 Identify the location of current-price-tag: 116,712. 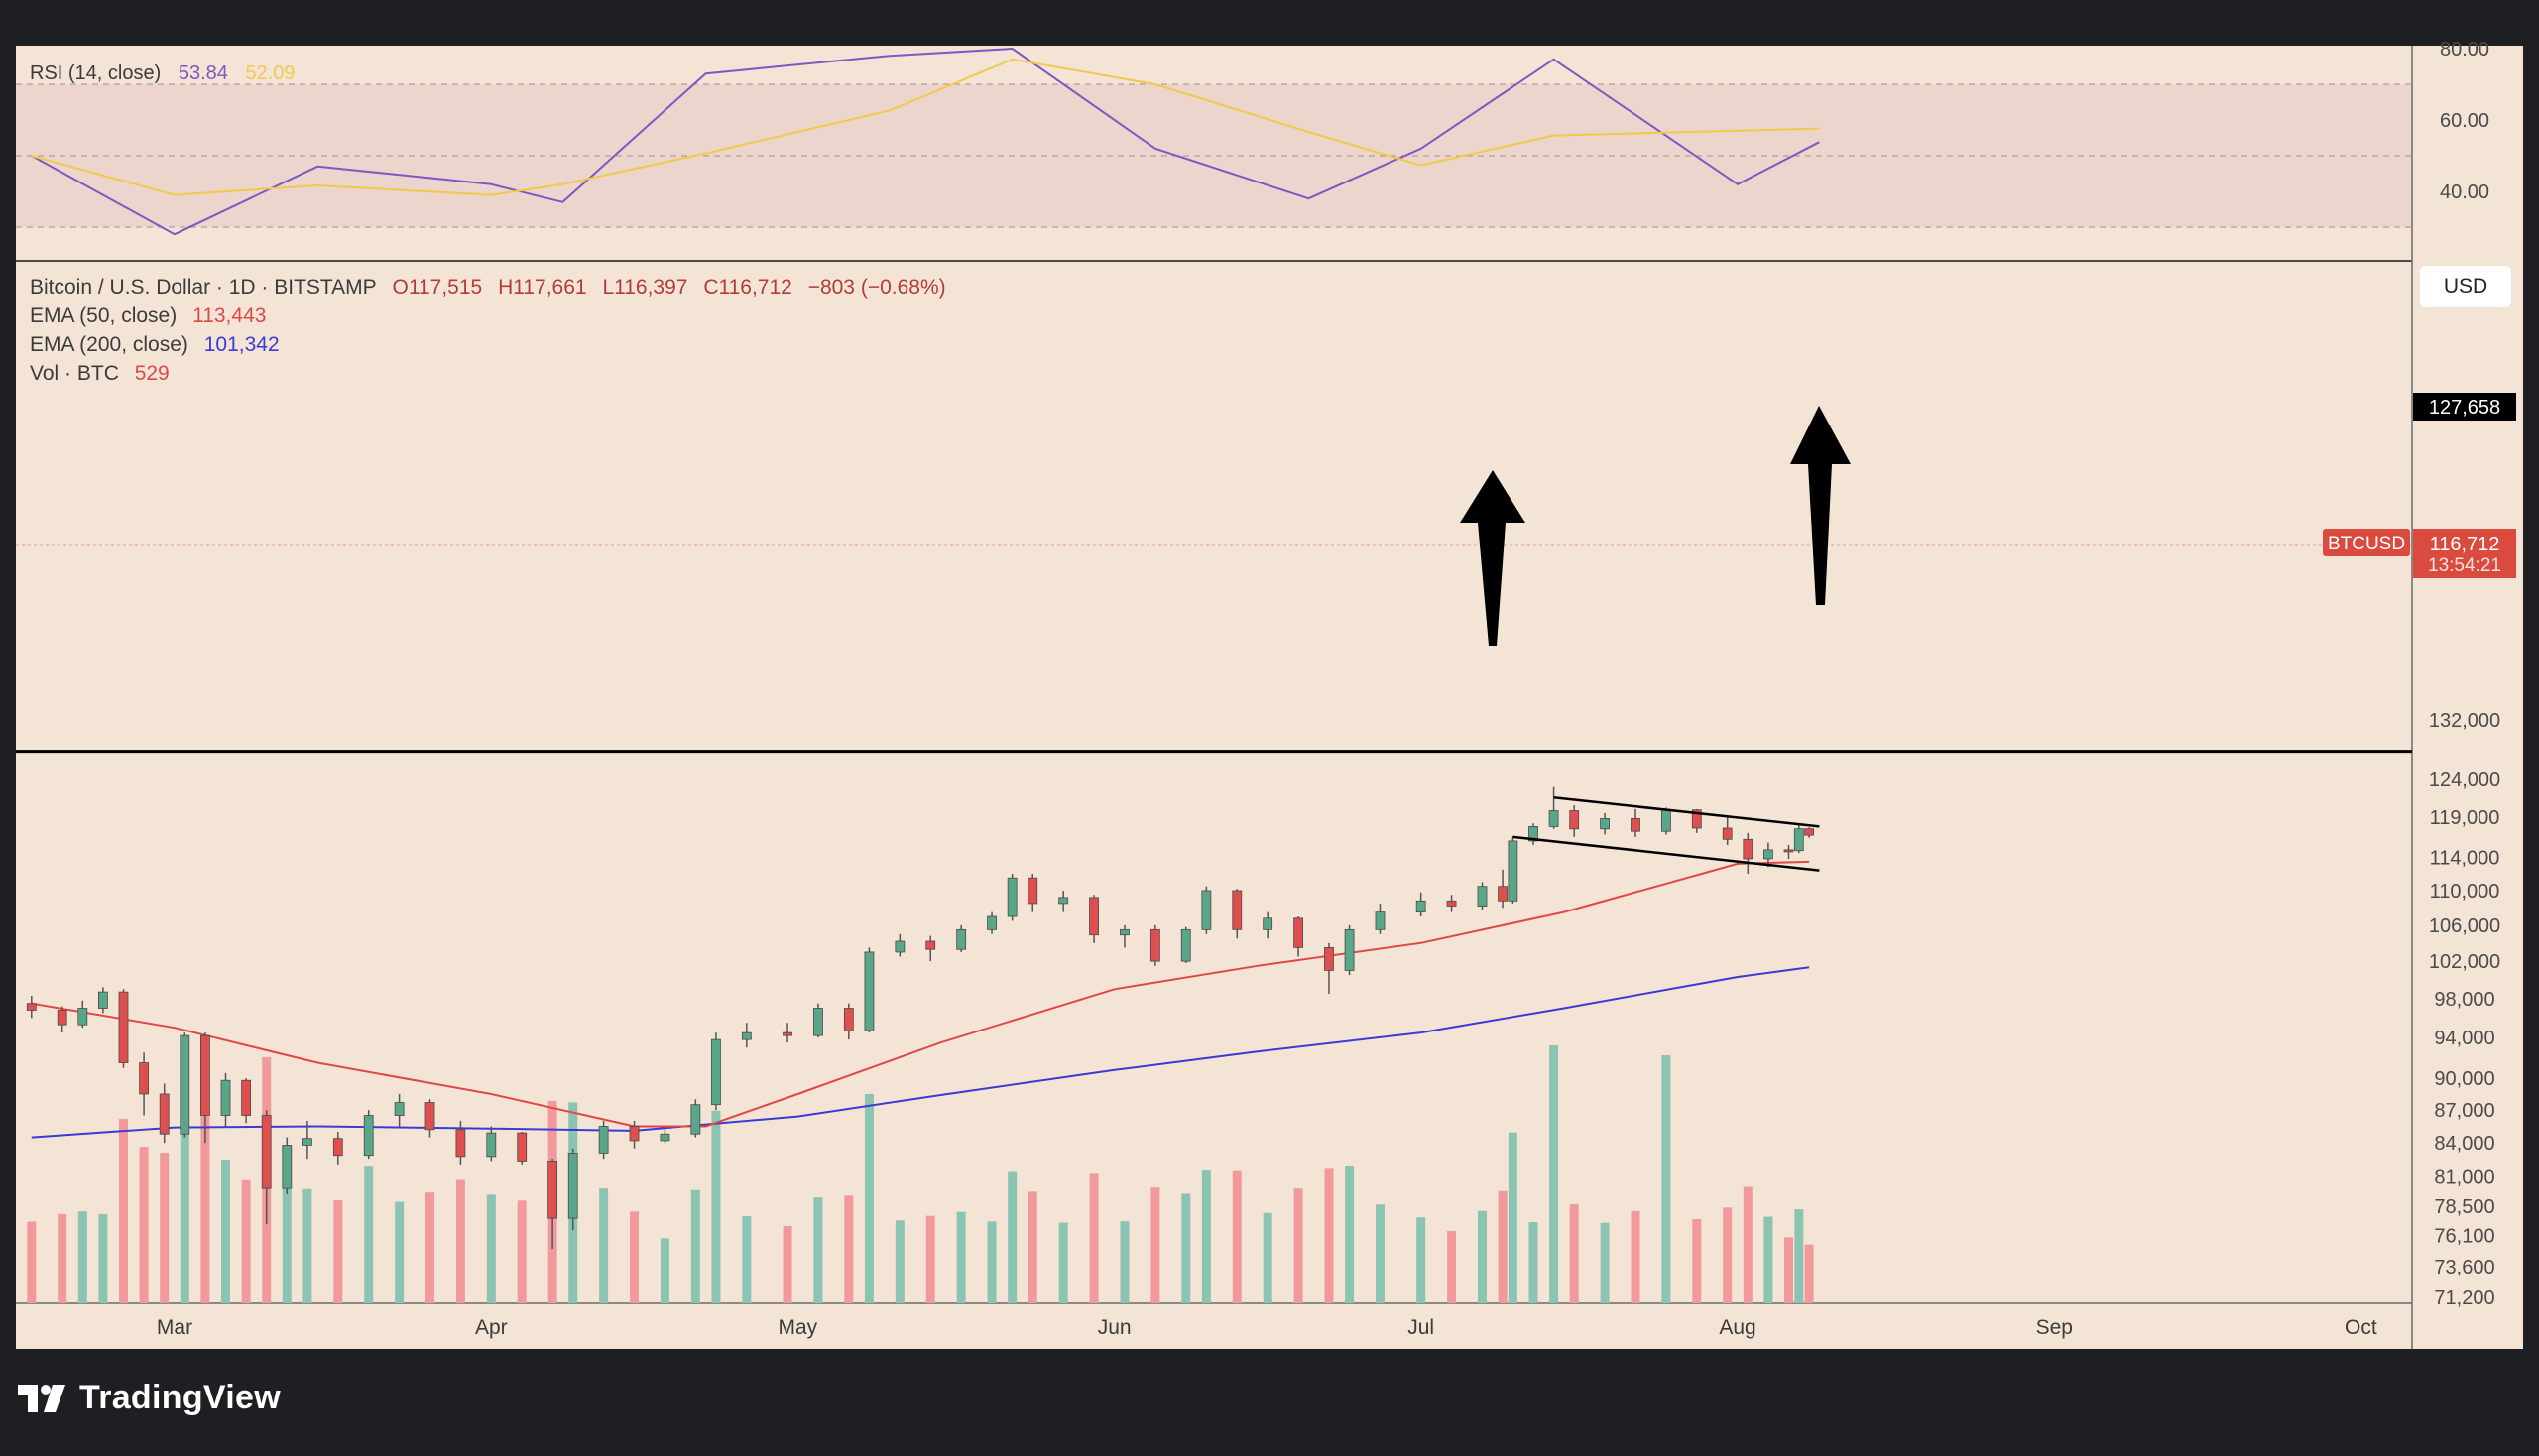
(2465, 544).